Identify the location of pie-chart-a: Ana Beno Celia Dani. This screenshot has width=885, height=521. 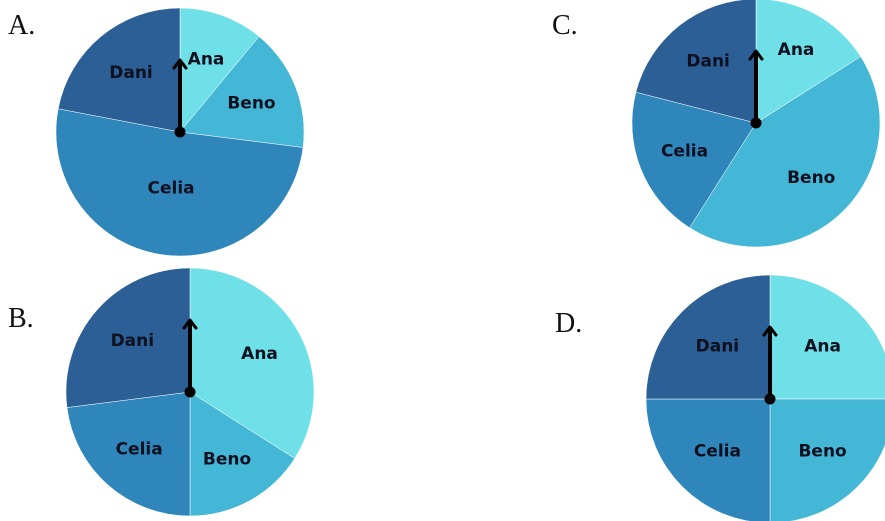
(180, 132).